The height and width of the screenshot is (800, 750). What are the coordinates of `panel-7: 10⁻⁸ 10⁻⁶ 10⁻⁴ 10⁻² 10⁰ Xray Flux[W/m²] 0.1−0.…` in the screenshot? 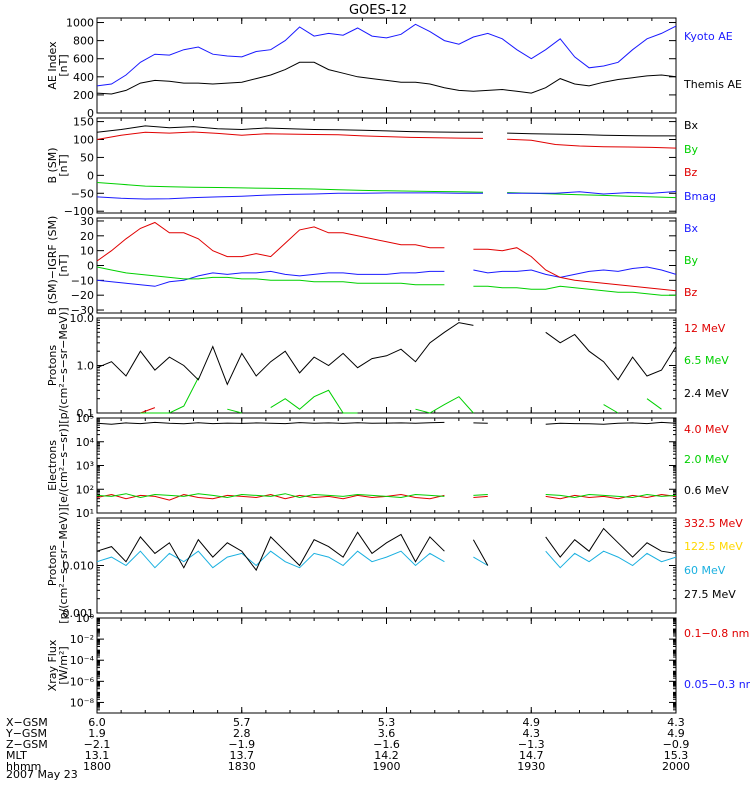 It's located at (398, 663).